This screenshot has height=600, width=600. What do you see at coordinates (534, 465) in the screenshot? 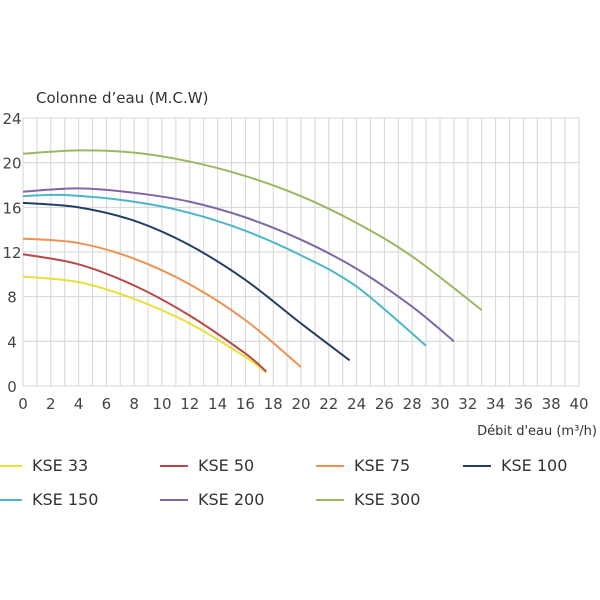
I see `legend-label: KSE 100` at bounding box center [534, 465].